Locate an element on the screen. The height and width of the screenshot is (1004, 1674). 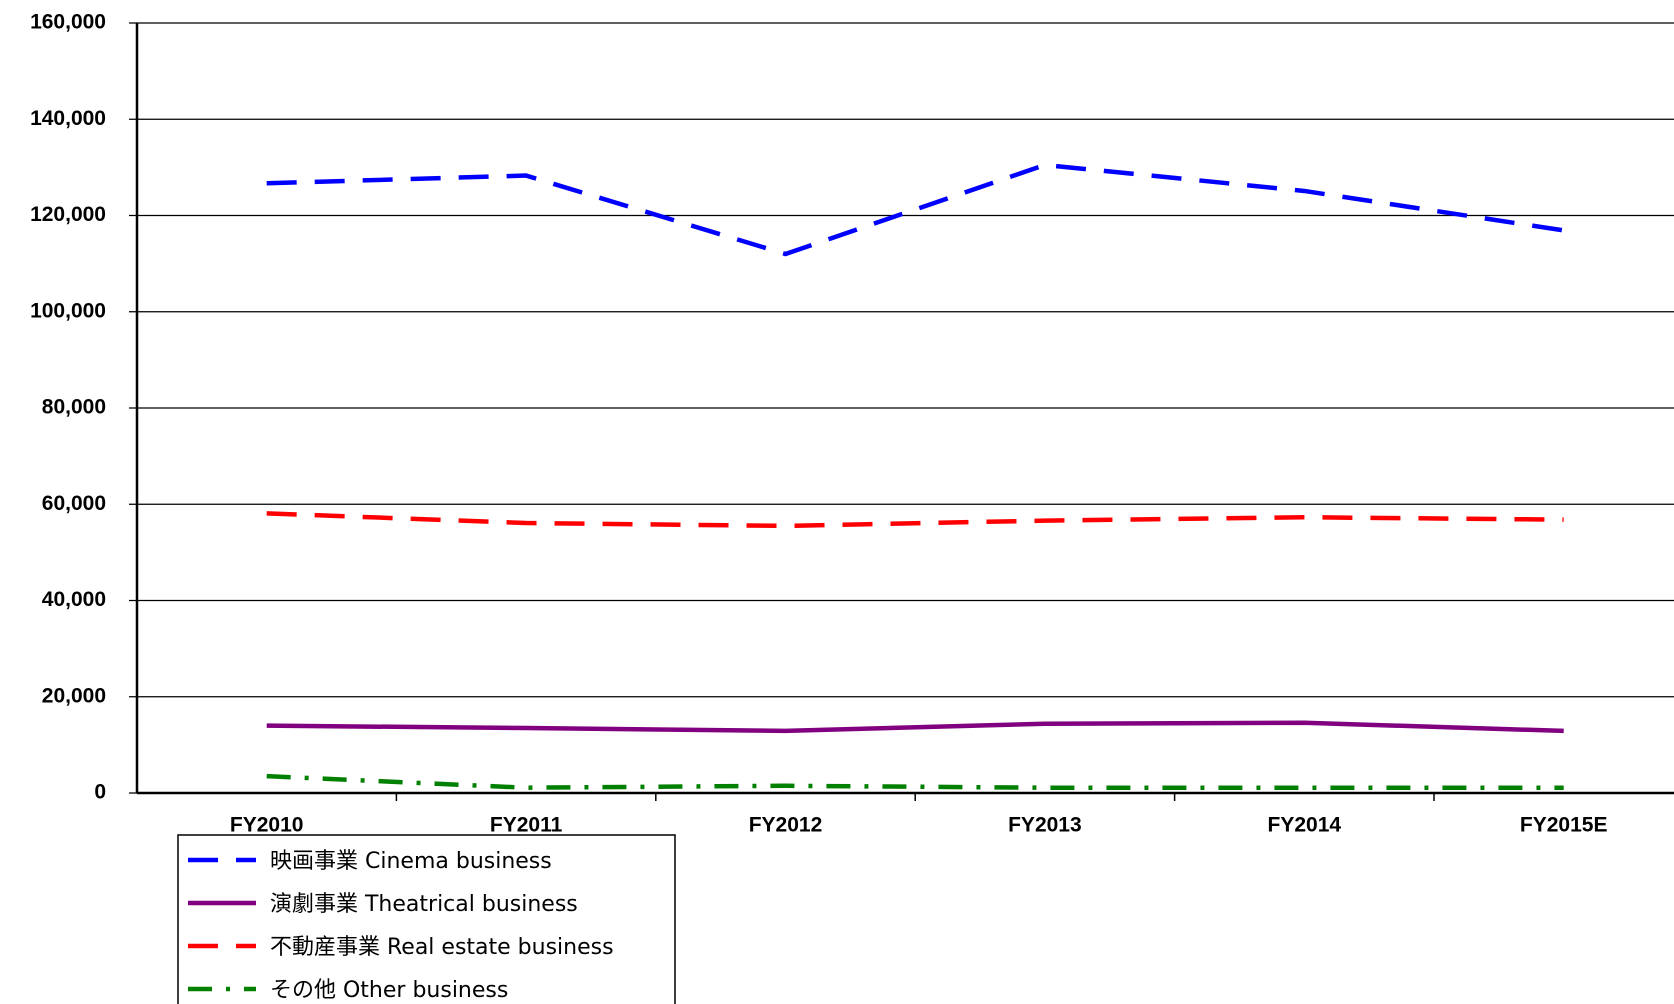
x-tick-label: FY2014 is located at coordinates (1305, 825).